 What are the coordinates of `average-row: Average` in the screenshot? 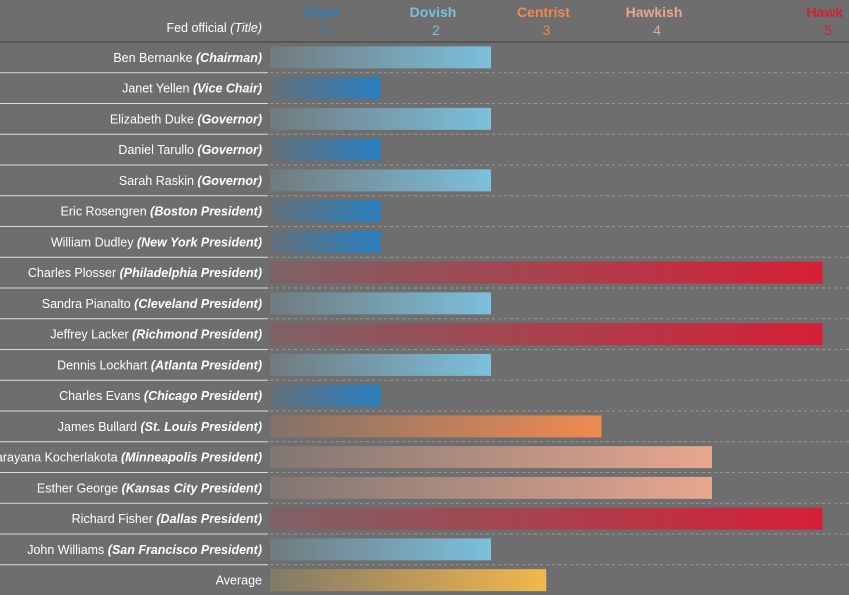 It's located at (381, 580).